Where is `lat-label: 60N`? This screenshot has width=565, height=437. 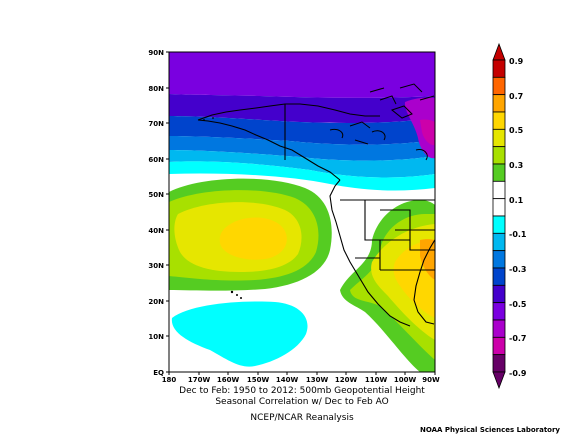 lat-label: 60N is located at coordinates (156, 160).